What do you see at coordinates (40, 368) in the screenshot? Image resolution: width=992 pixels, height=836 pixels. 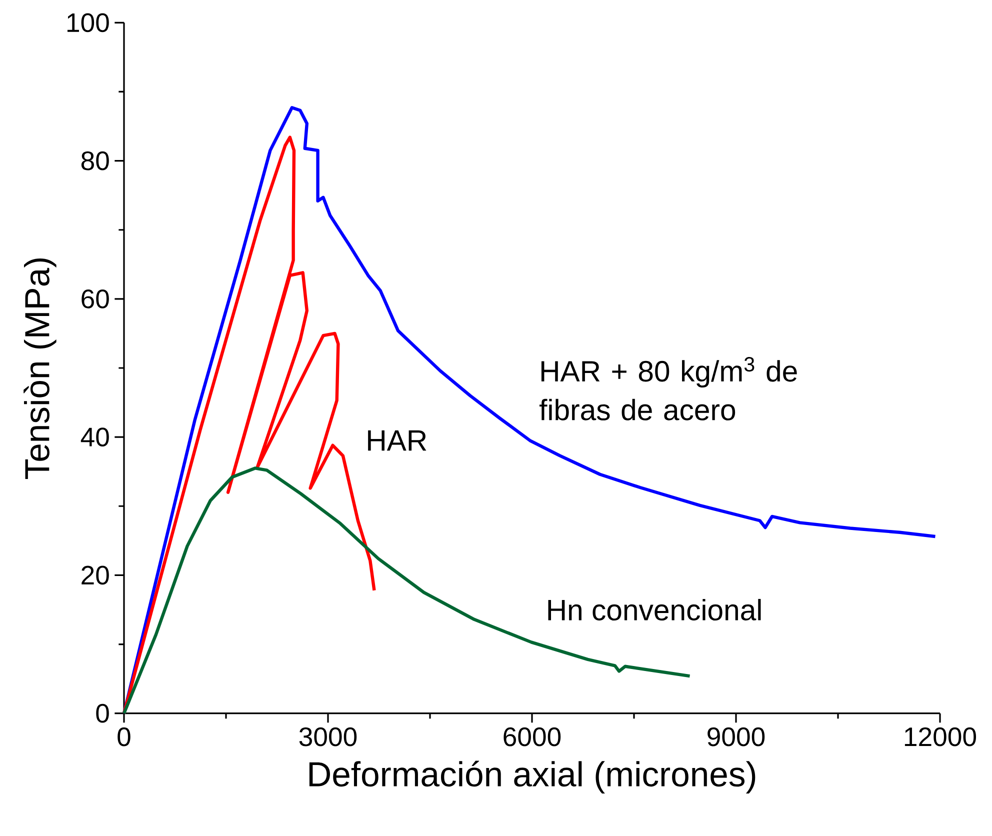 I see `y-axis-title: Tensiòn (MPa)` at bounding box center [40, 368].